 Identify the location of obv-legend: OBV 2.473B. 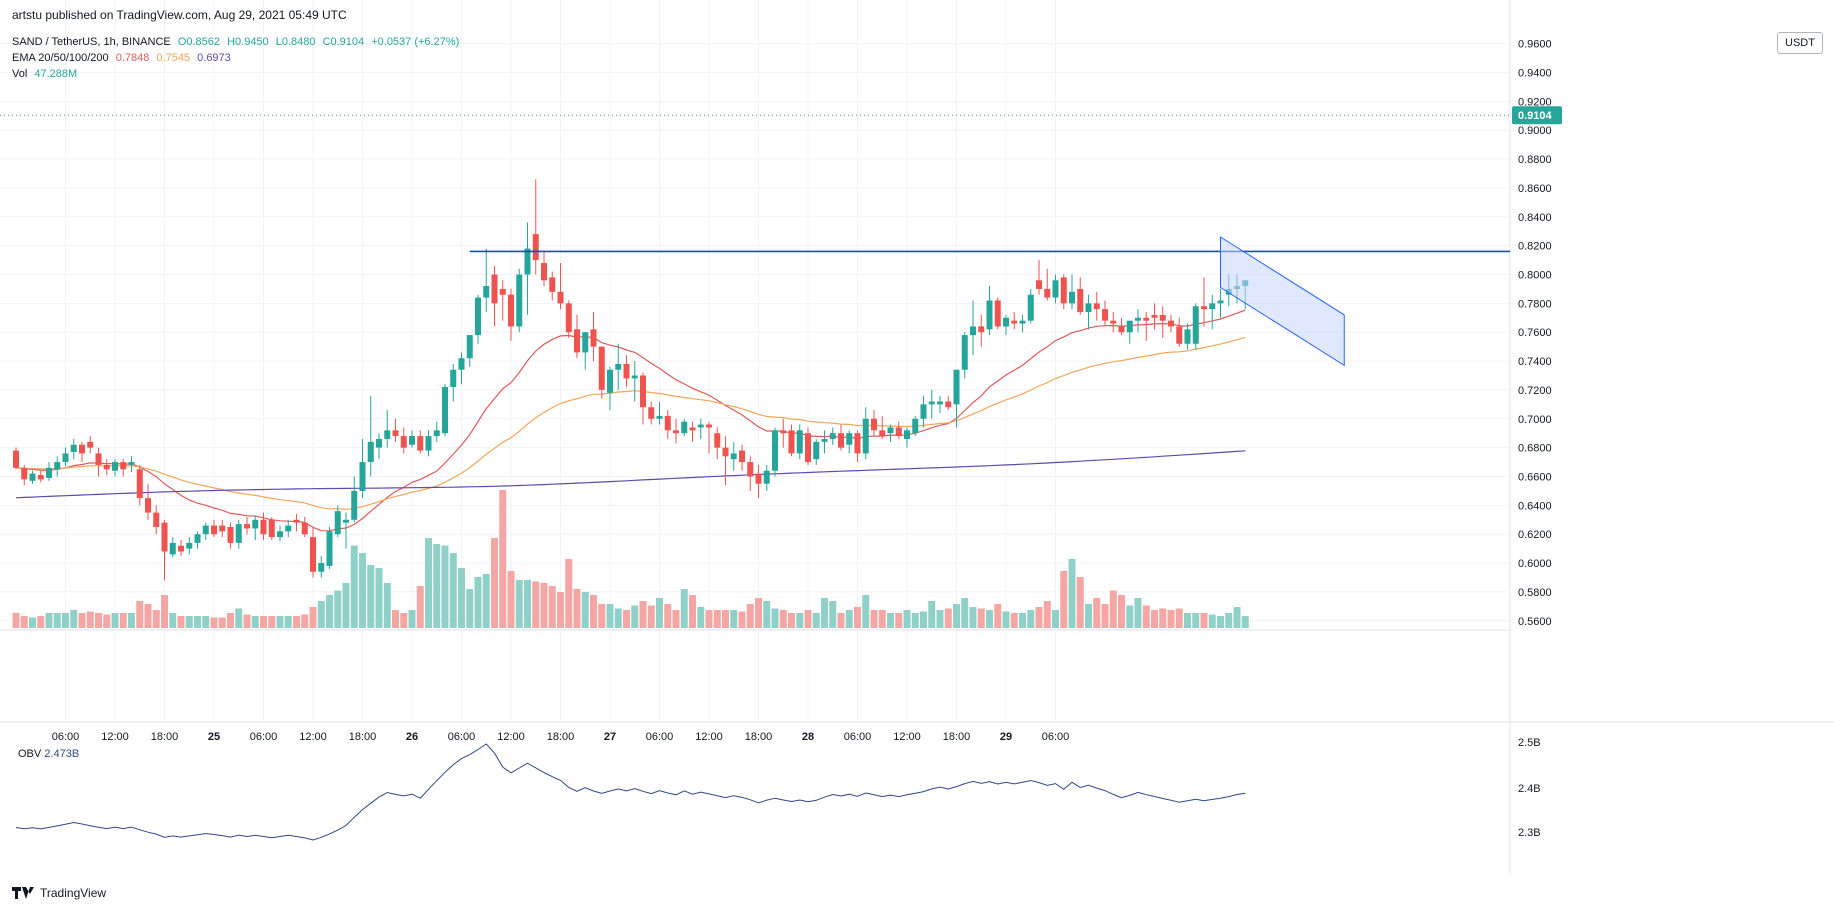
(48, 754).